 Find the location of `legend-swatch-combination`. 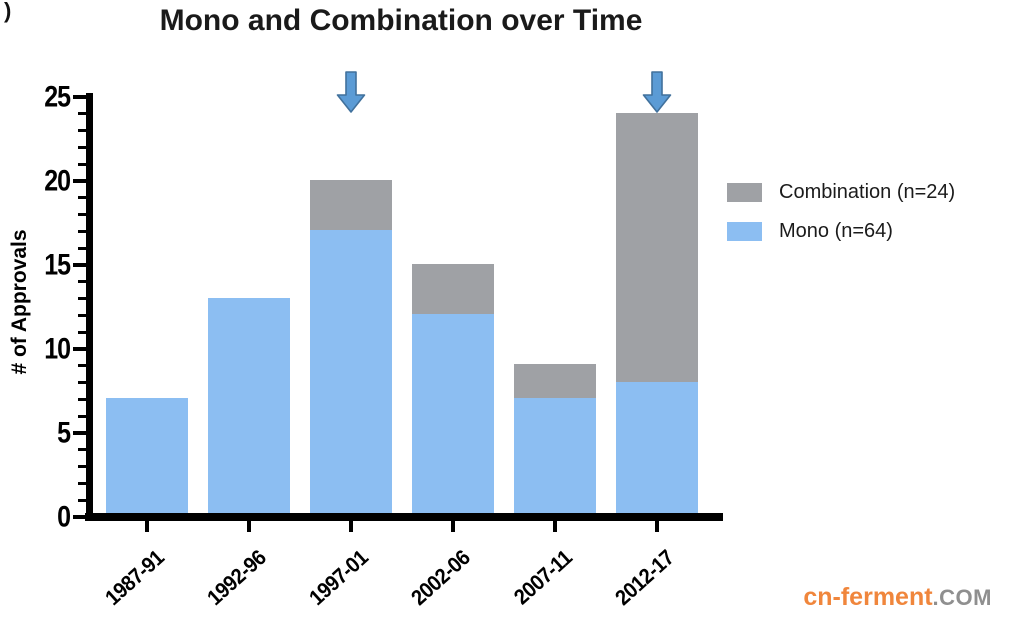

legend-swatch-combination is located at coordinates (744, 192).